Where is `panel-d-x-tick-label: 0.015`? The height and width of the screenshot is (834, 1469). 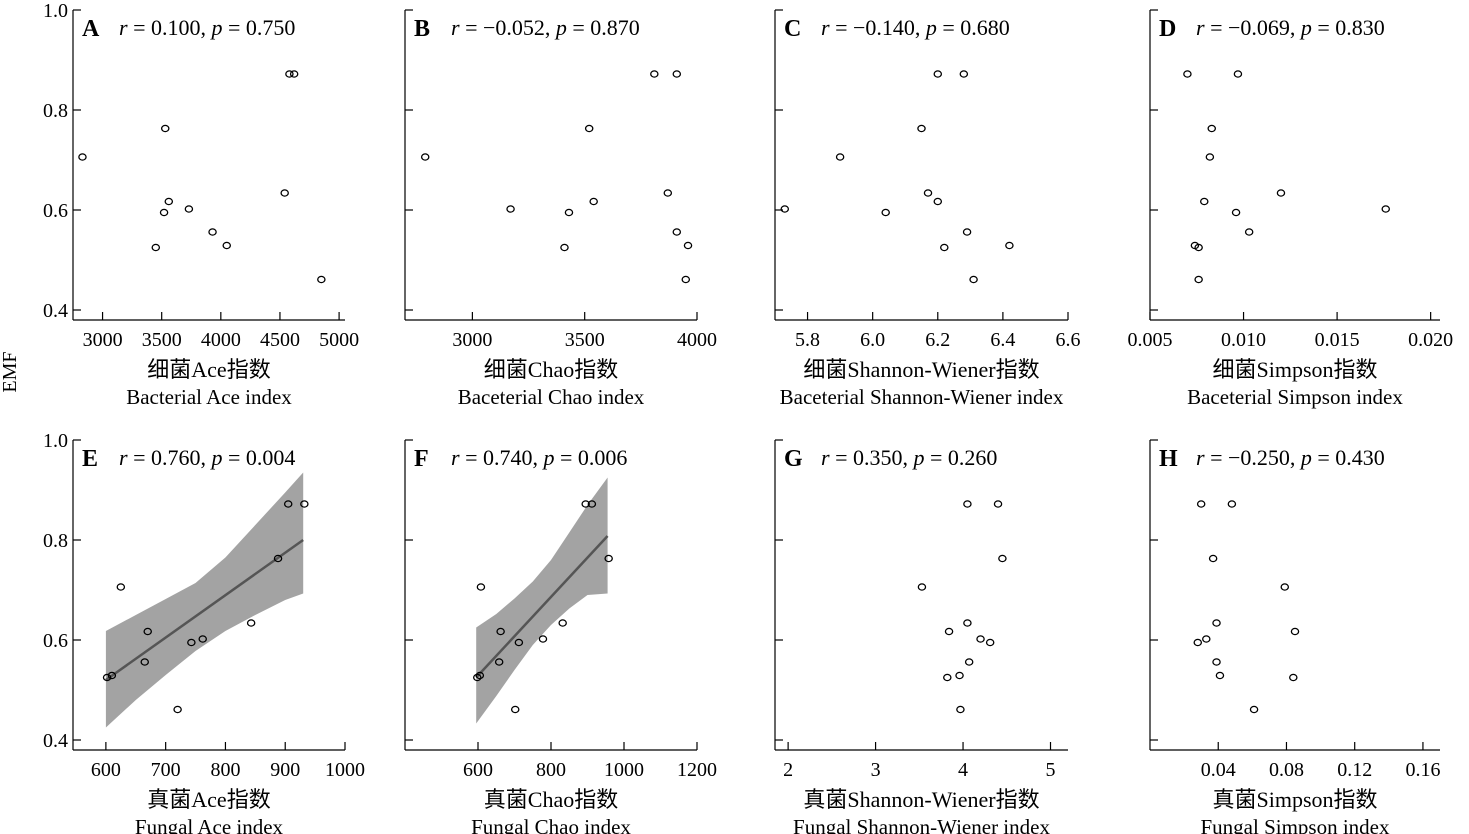
panel-d-x-tick-label: 0.015 is located at coordinates (1337, 340).